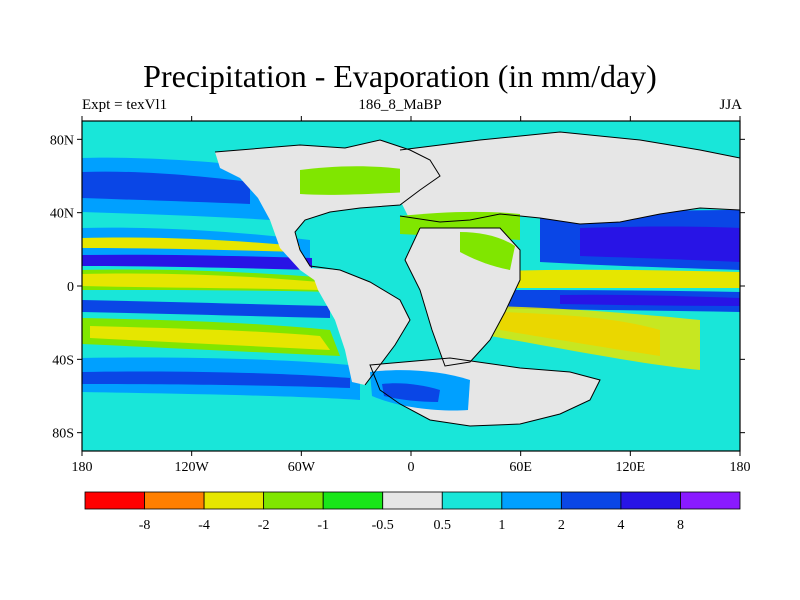 Image resolution: width=800 pixels, height=600 pixels. I want to click on coastline-southern, so click(485, 392).